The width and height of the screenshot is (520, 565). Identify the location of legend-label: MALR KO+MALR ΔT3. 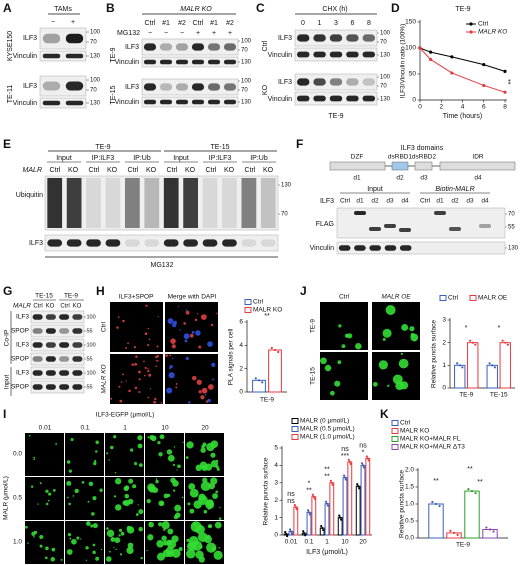
(432, 447).